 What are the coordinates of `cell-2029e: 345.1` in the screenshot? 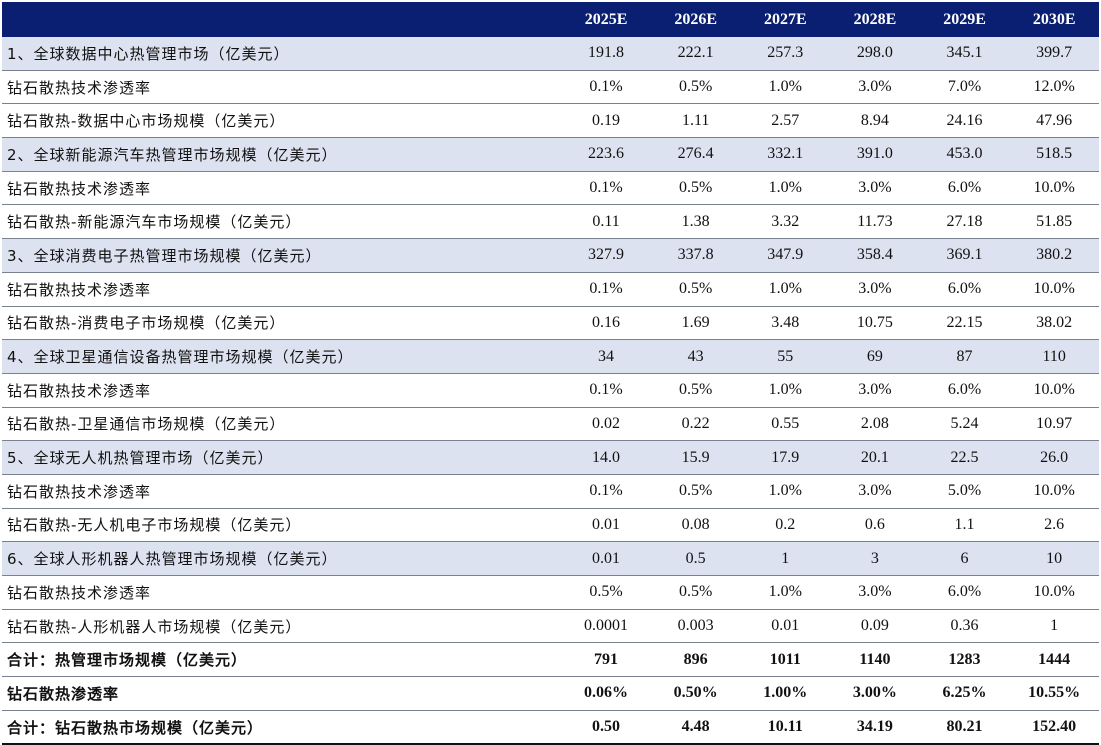 It's located at (964, 54).